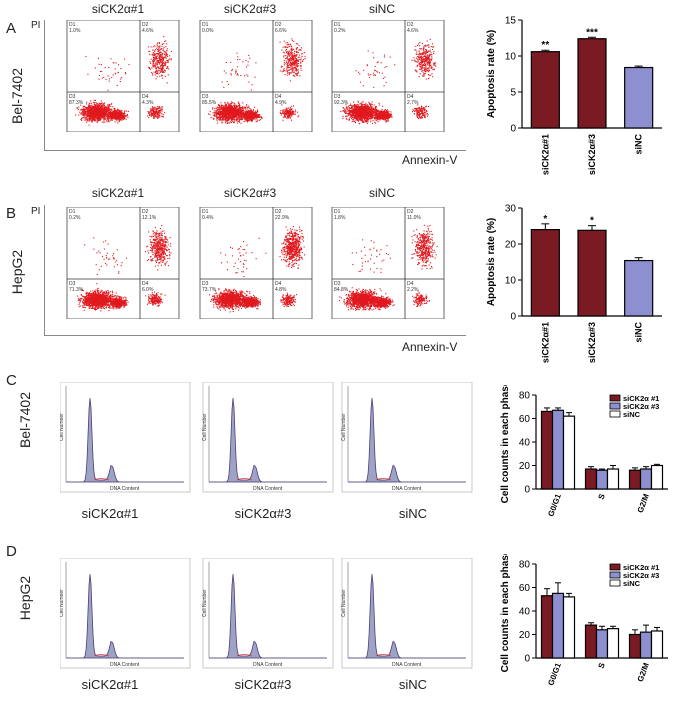 Image resolution: width=680 pixels, height=701 pixels. What do you see at coordinates (123, 76) in the screenshot?
I see `flow-plot-a-1: D1 D2 D3 D4 1.0% 4.6% 87.3% 4.3%` at bounding box center [123, 76].